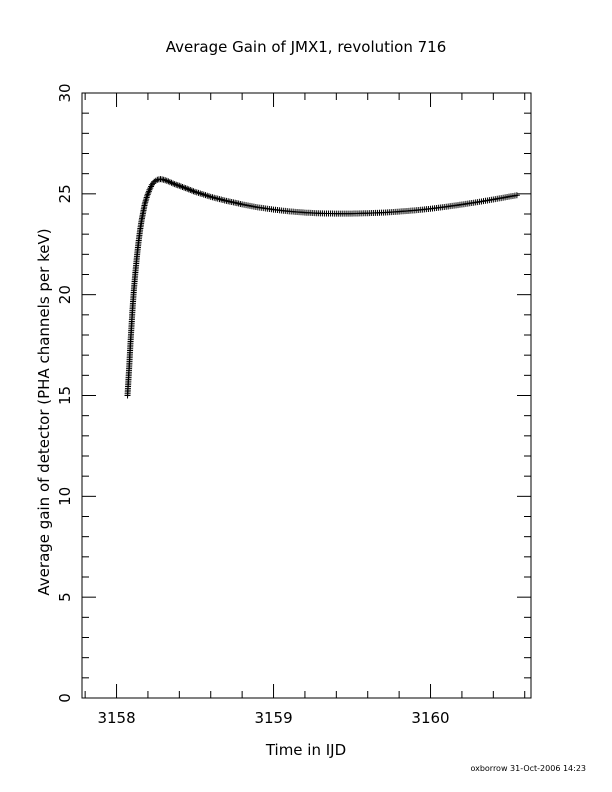 Image resolution: width=612 pixels, height=792 pixels. What do you see at coordinates (65, 698) in the screenshot?
I see `y-tick-label: 0` at bounding box center [65, 698].